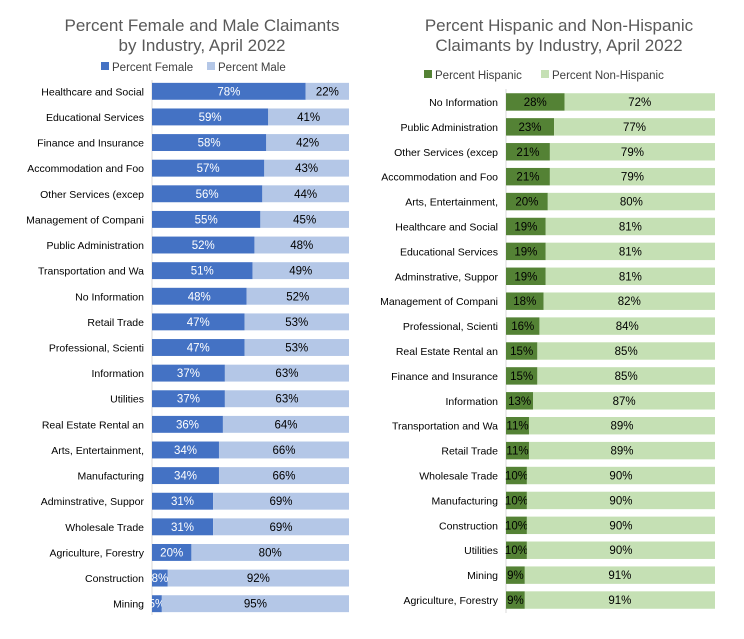 The height and width of the screenshot is (639, 744). I want to click on data-label: 37%, so click(188, 400).